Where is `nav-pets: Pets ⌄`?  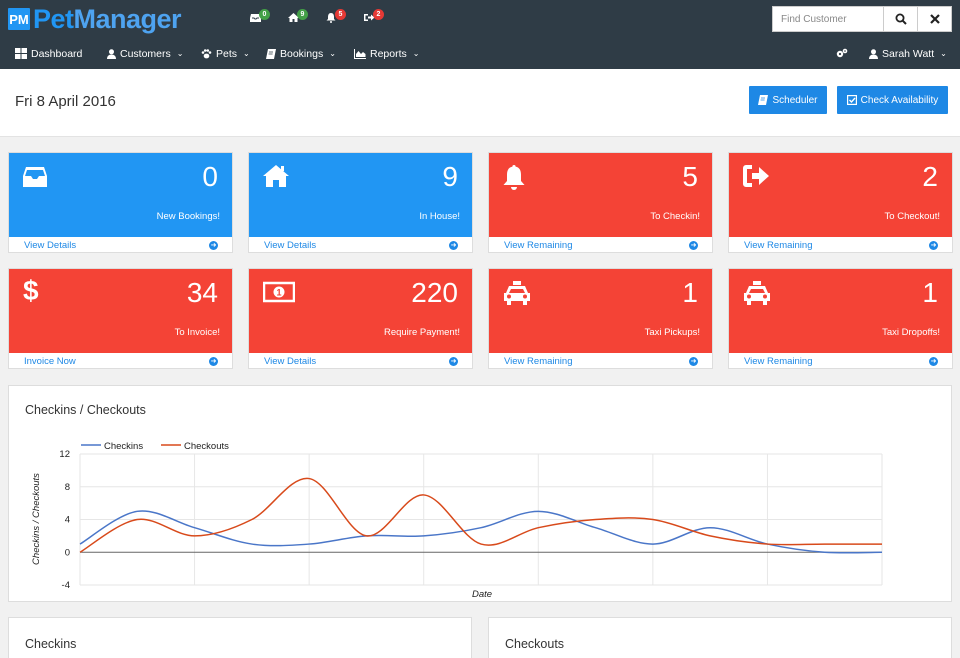 nav-pets: Pets ⌄ is located at coordinates (225, 53).